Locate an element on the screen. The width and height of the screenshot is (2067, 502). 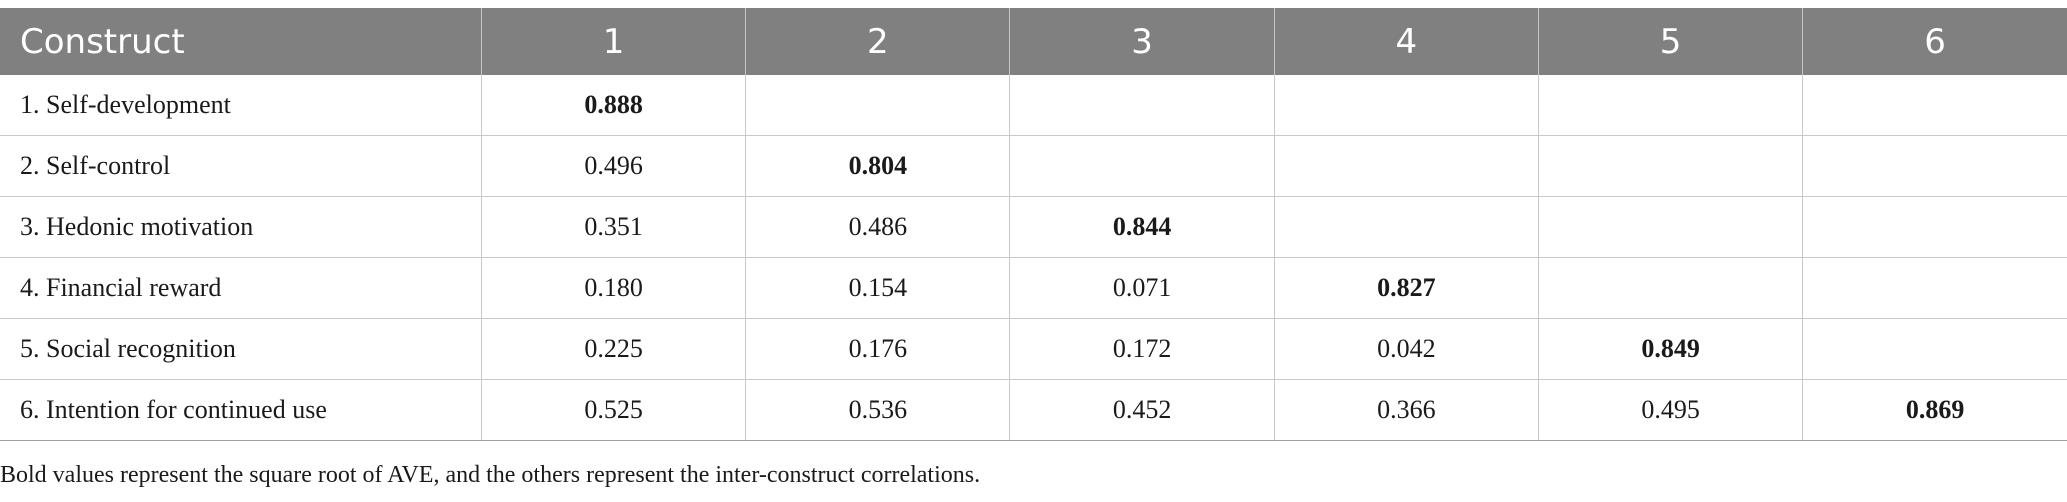
table-row: 1. Self-development 0.888 is located at coordinates (1033, 105).